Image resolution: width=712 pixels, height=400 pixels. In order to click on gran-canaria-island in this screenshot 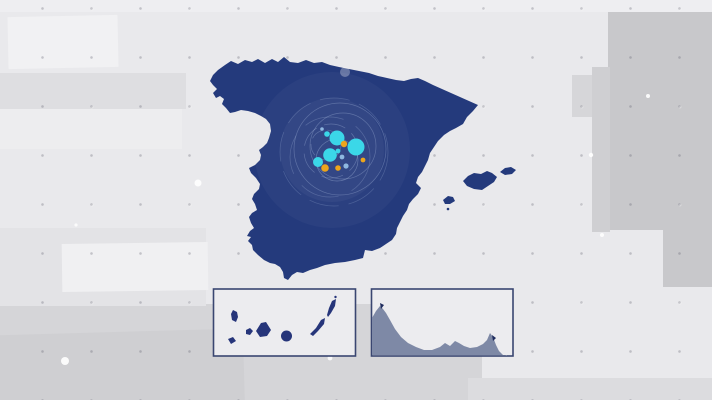, I will do `click(286, 336)`.